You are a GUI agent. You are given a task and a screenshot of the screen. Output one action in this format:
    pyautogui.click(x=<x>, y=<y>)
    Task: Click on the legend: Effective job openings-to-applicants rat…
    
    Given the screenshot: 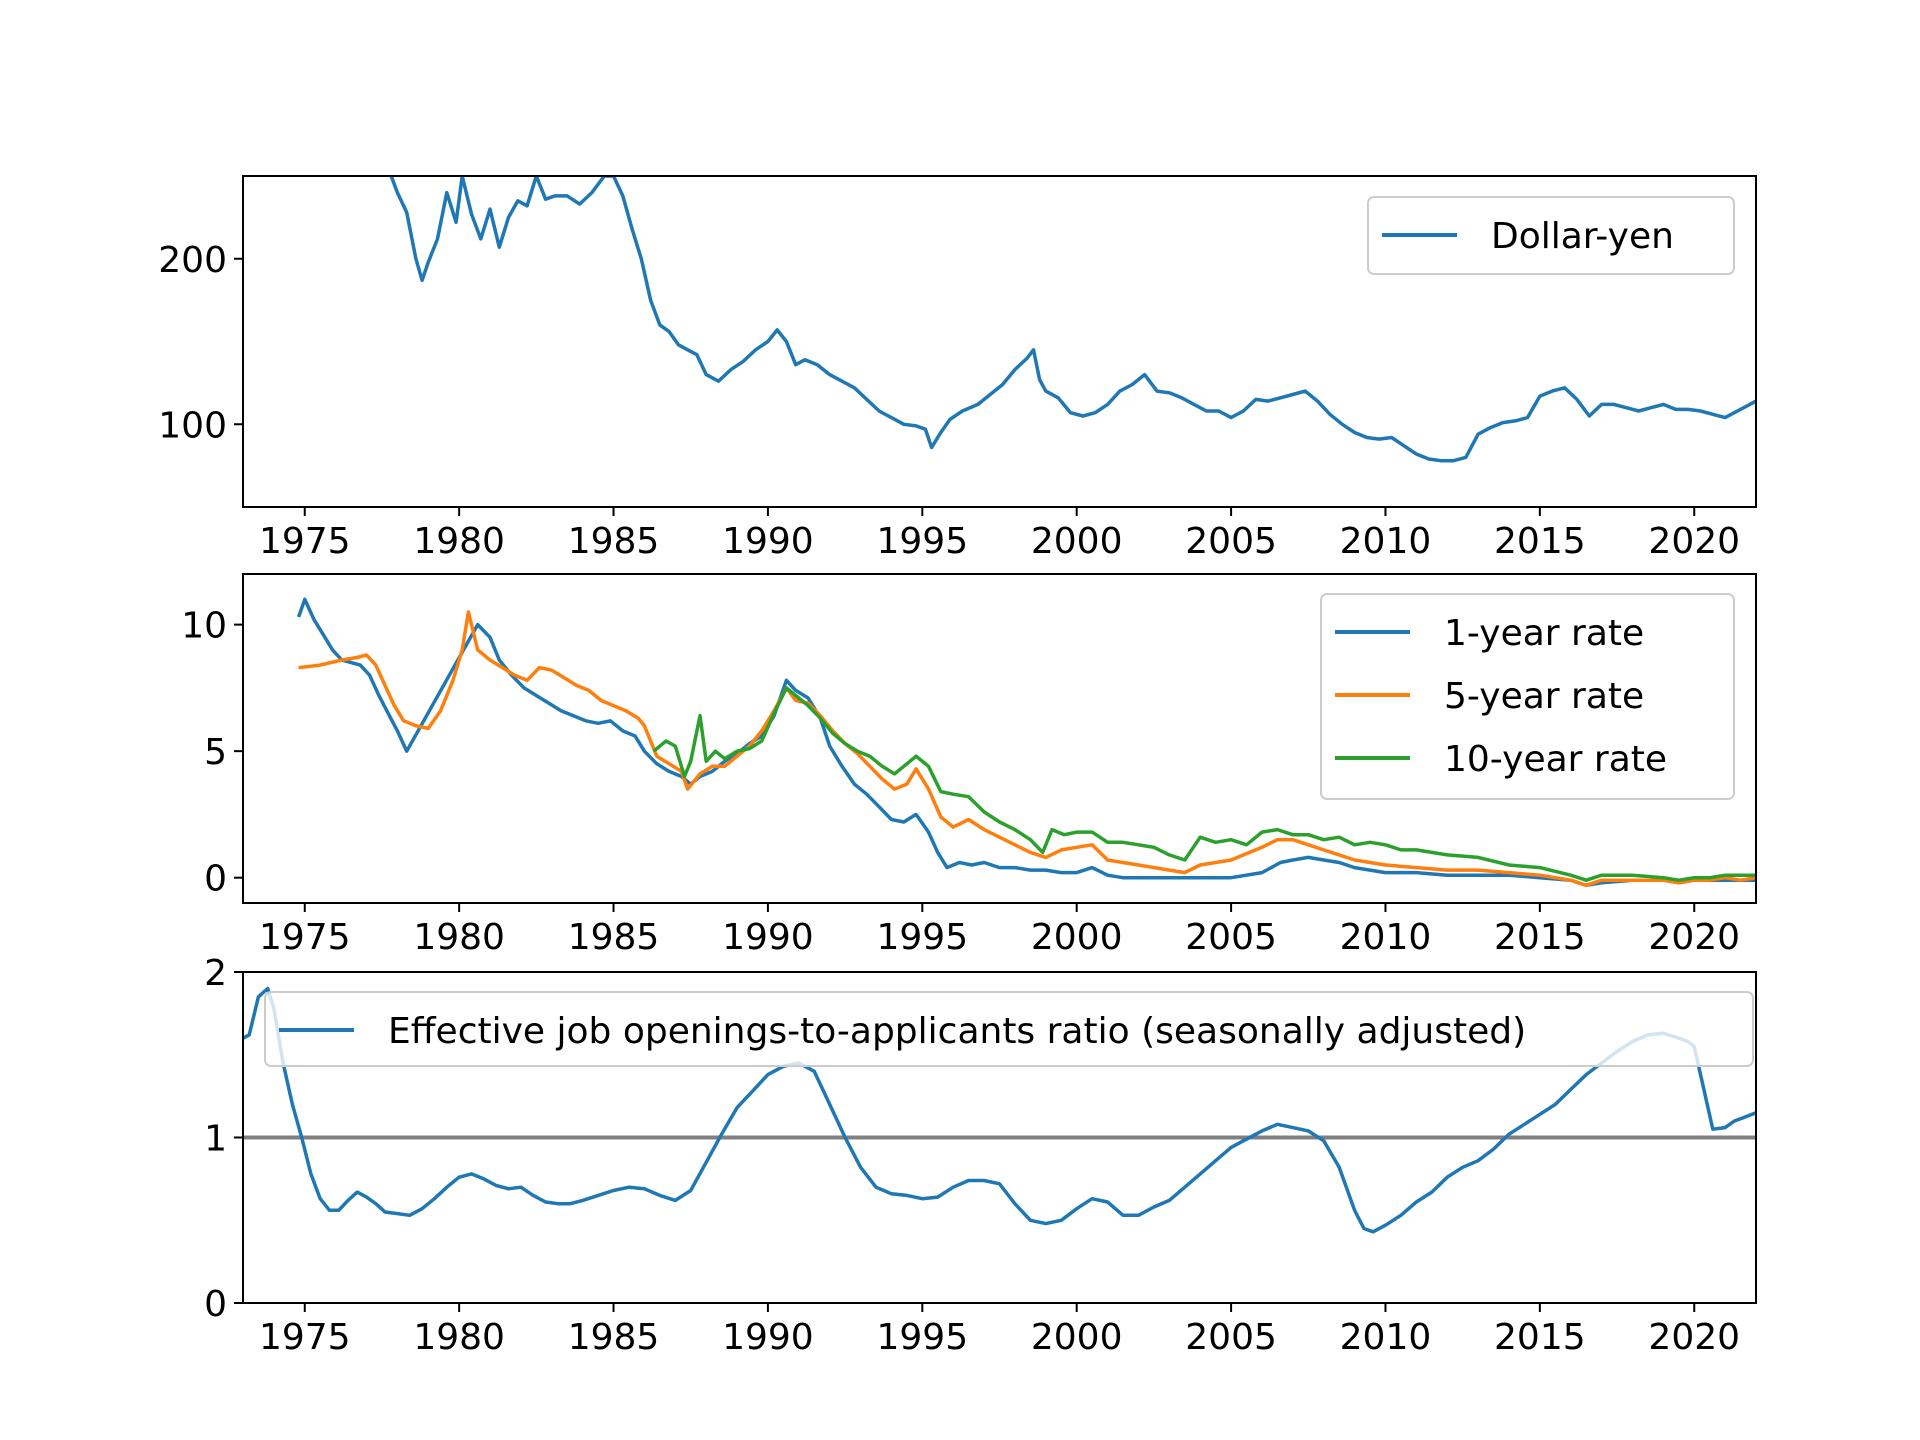 What is the action you would take?
    pyautogui.click(x=1009, y=1029)
    